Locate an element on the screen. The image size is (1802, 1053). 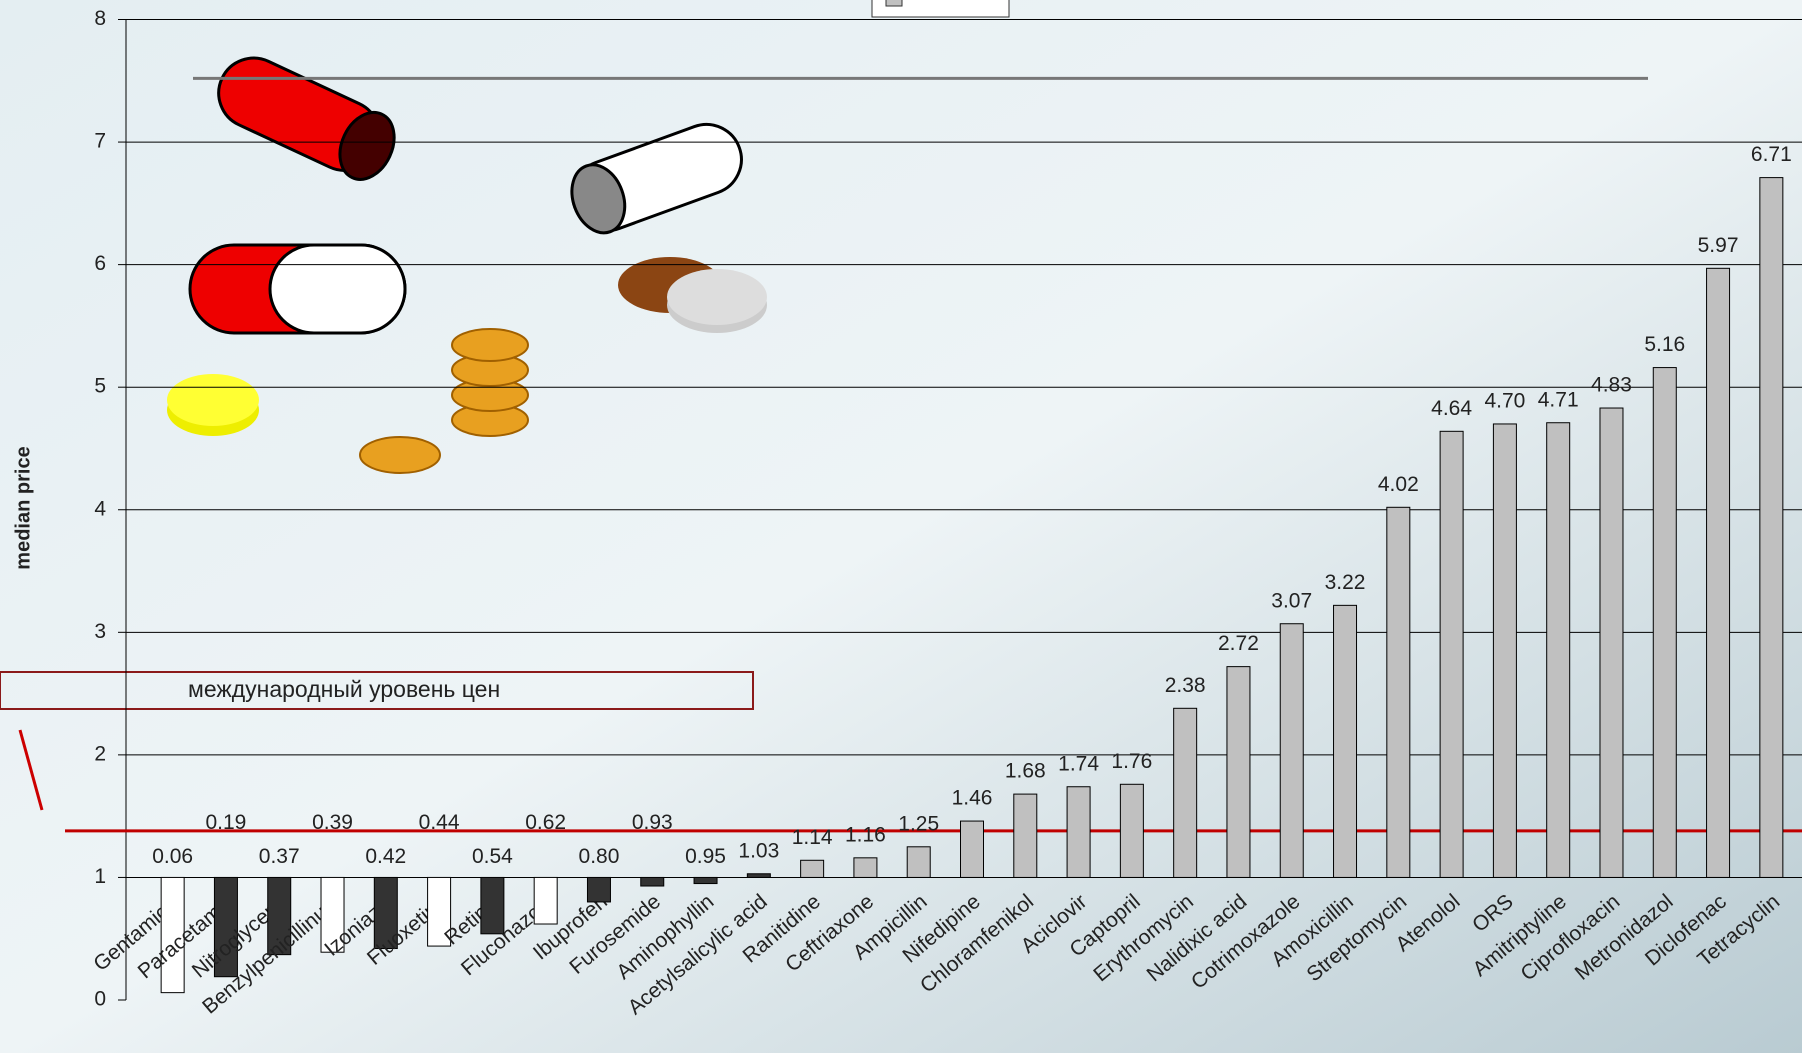
value-label: 1.74 is located at coordinates (1078, 763).